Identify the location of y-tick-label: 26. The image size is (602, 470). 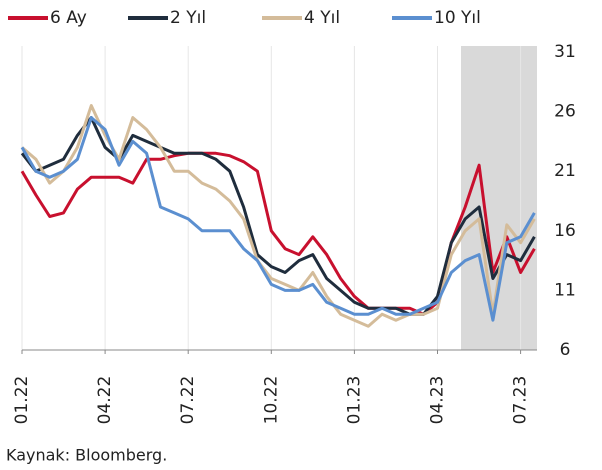
(565, 112).